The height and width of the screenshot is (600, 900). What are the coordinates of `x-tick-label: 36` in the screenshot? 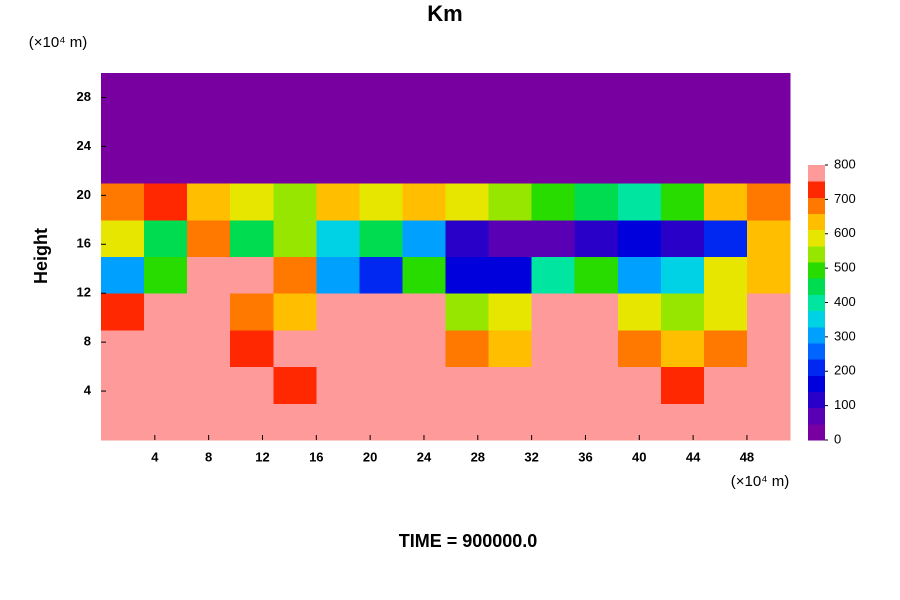 It's located at (585, 456).